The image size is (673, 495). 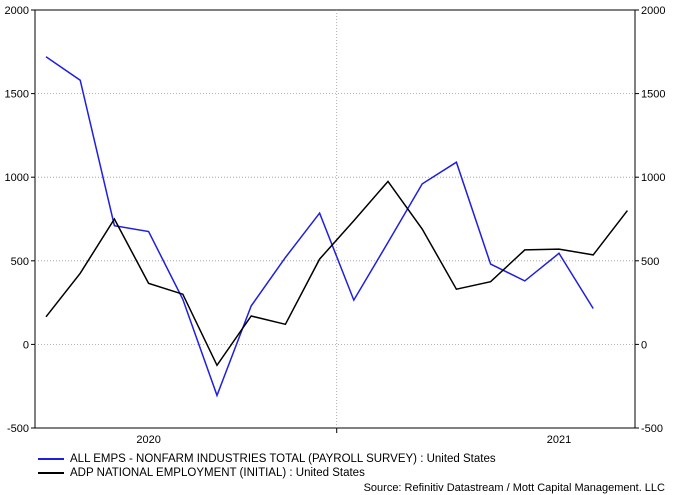 I want to click on y-tick-label-right: 1500, so click(x=653, y=95).